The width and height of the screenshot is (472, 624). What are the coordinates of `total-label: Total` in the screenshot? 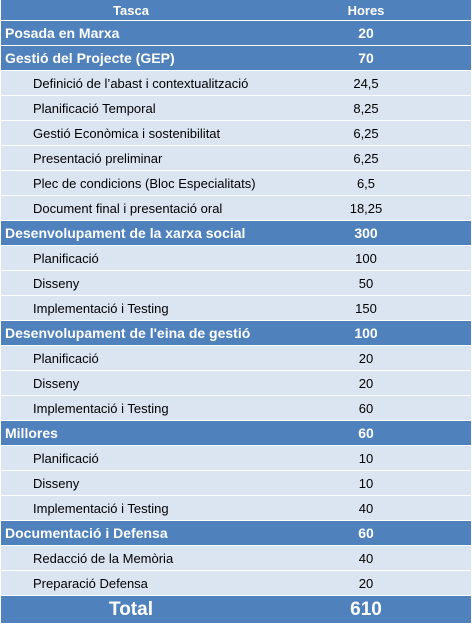 It's located at (131, 609).